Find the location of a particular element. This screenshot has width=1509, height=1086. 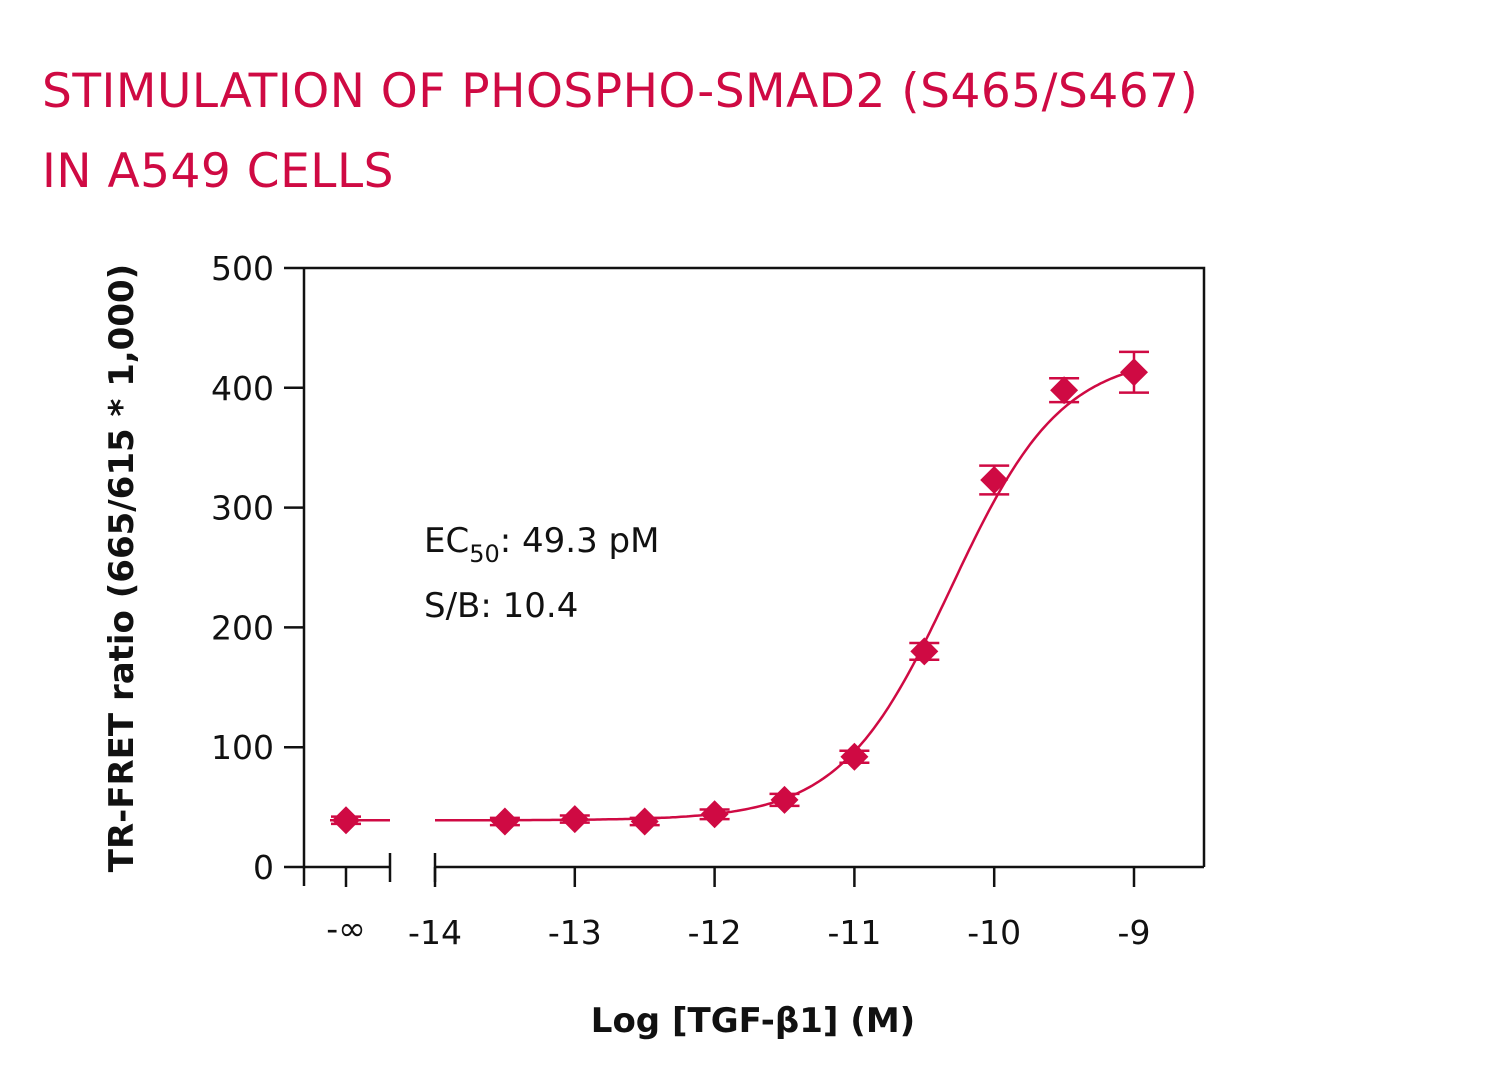

x-tick-label: -10 is located at coordinates (994, 932).